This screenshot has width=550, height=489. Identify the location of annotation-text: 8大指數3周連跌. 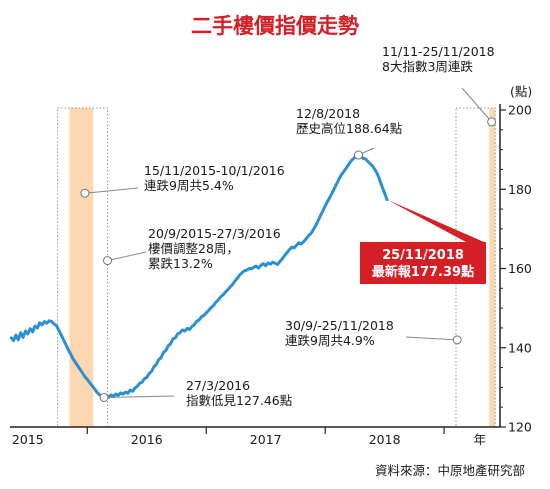
(427, 66).